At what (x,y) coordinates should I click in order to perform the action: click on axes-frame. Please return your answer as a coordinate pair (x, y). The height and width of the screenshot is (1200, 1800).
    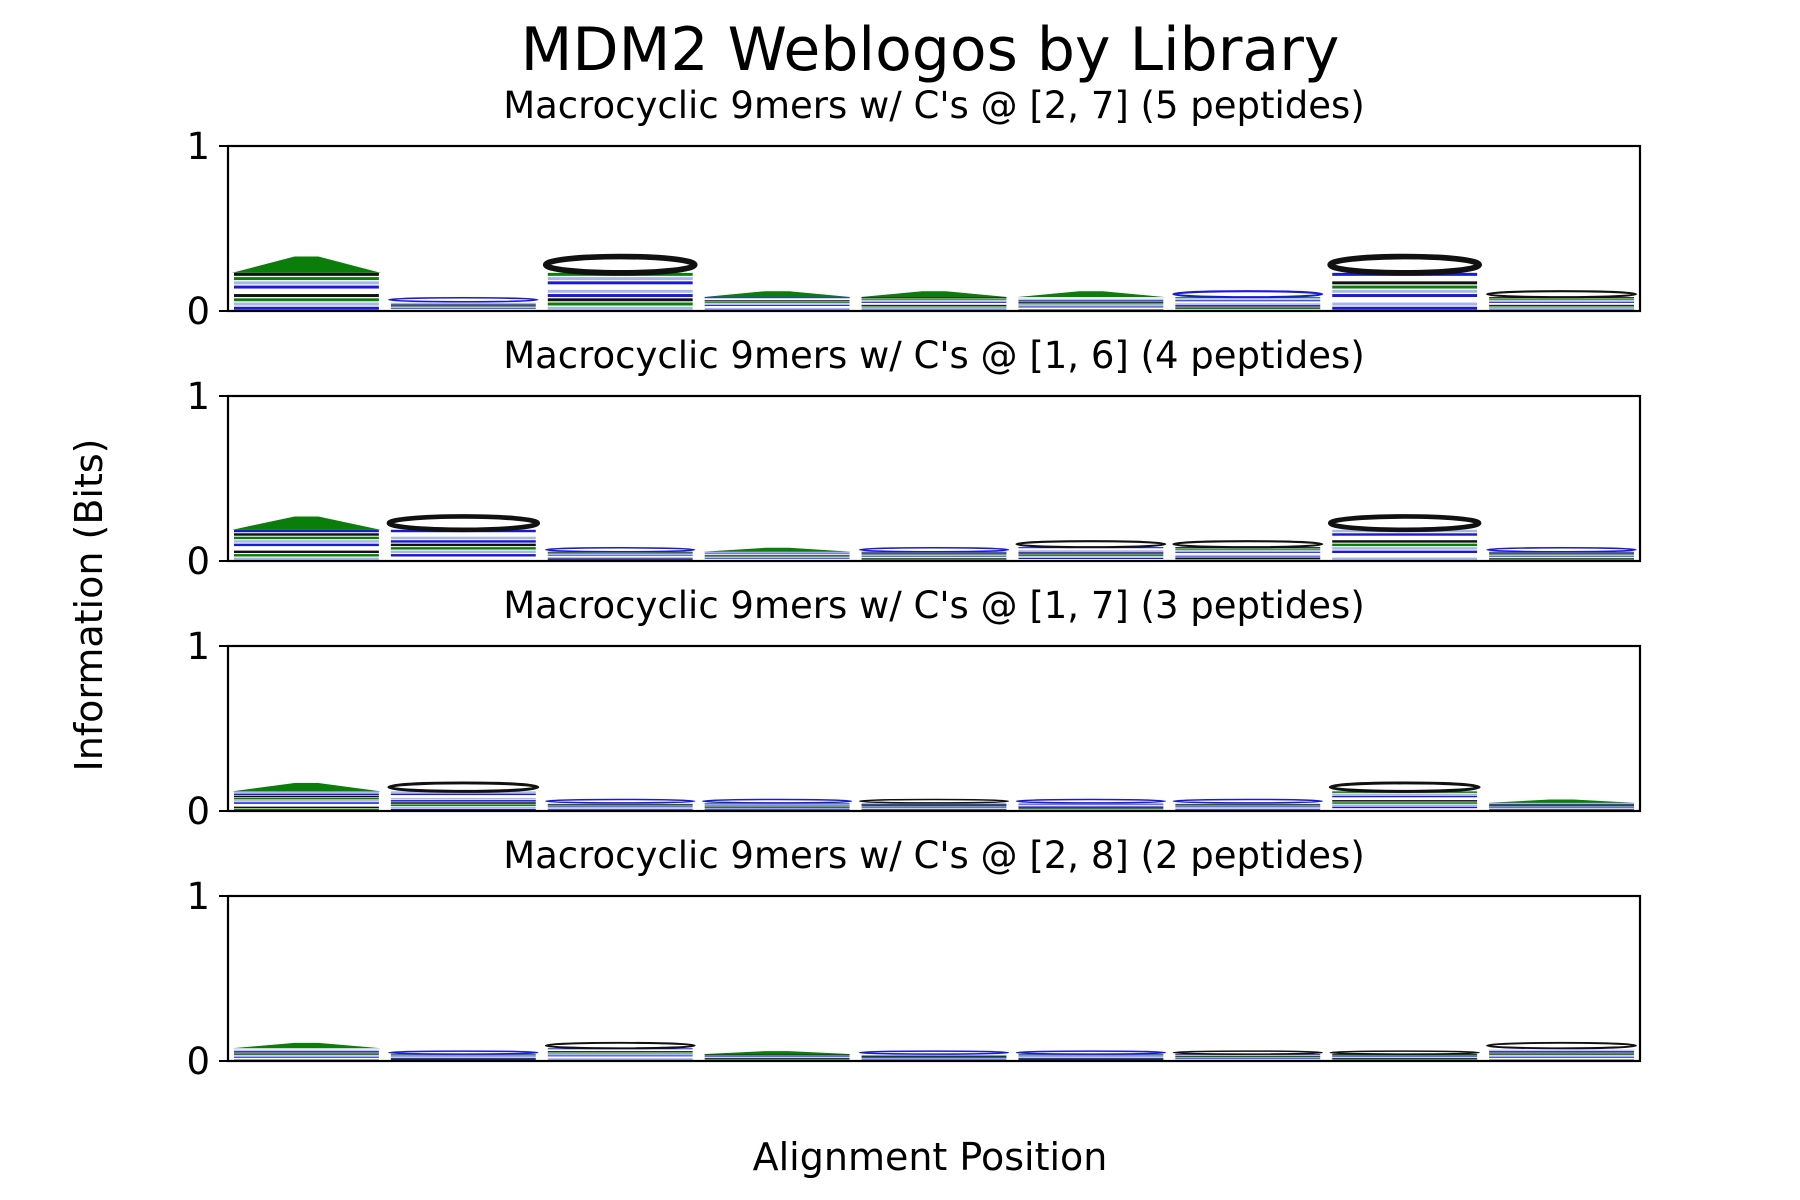
    Looking at the image, I should click on (934, 978).